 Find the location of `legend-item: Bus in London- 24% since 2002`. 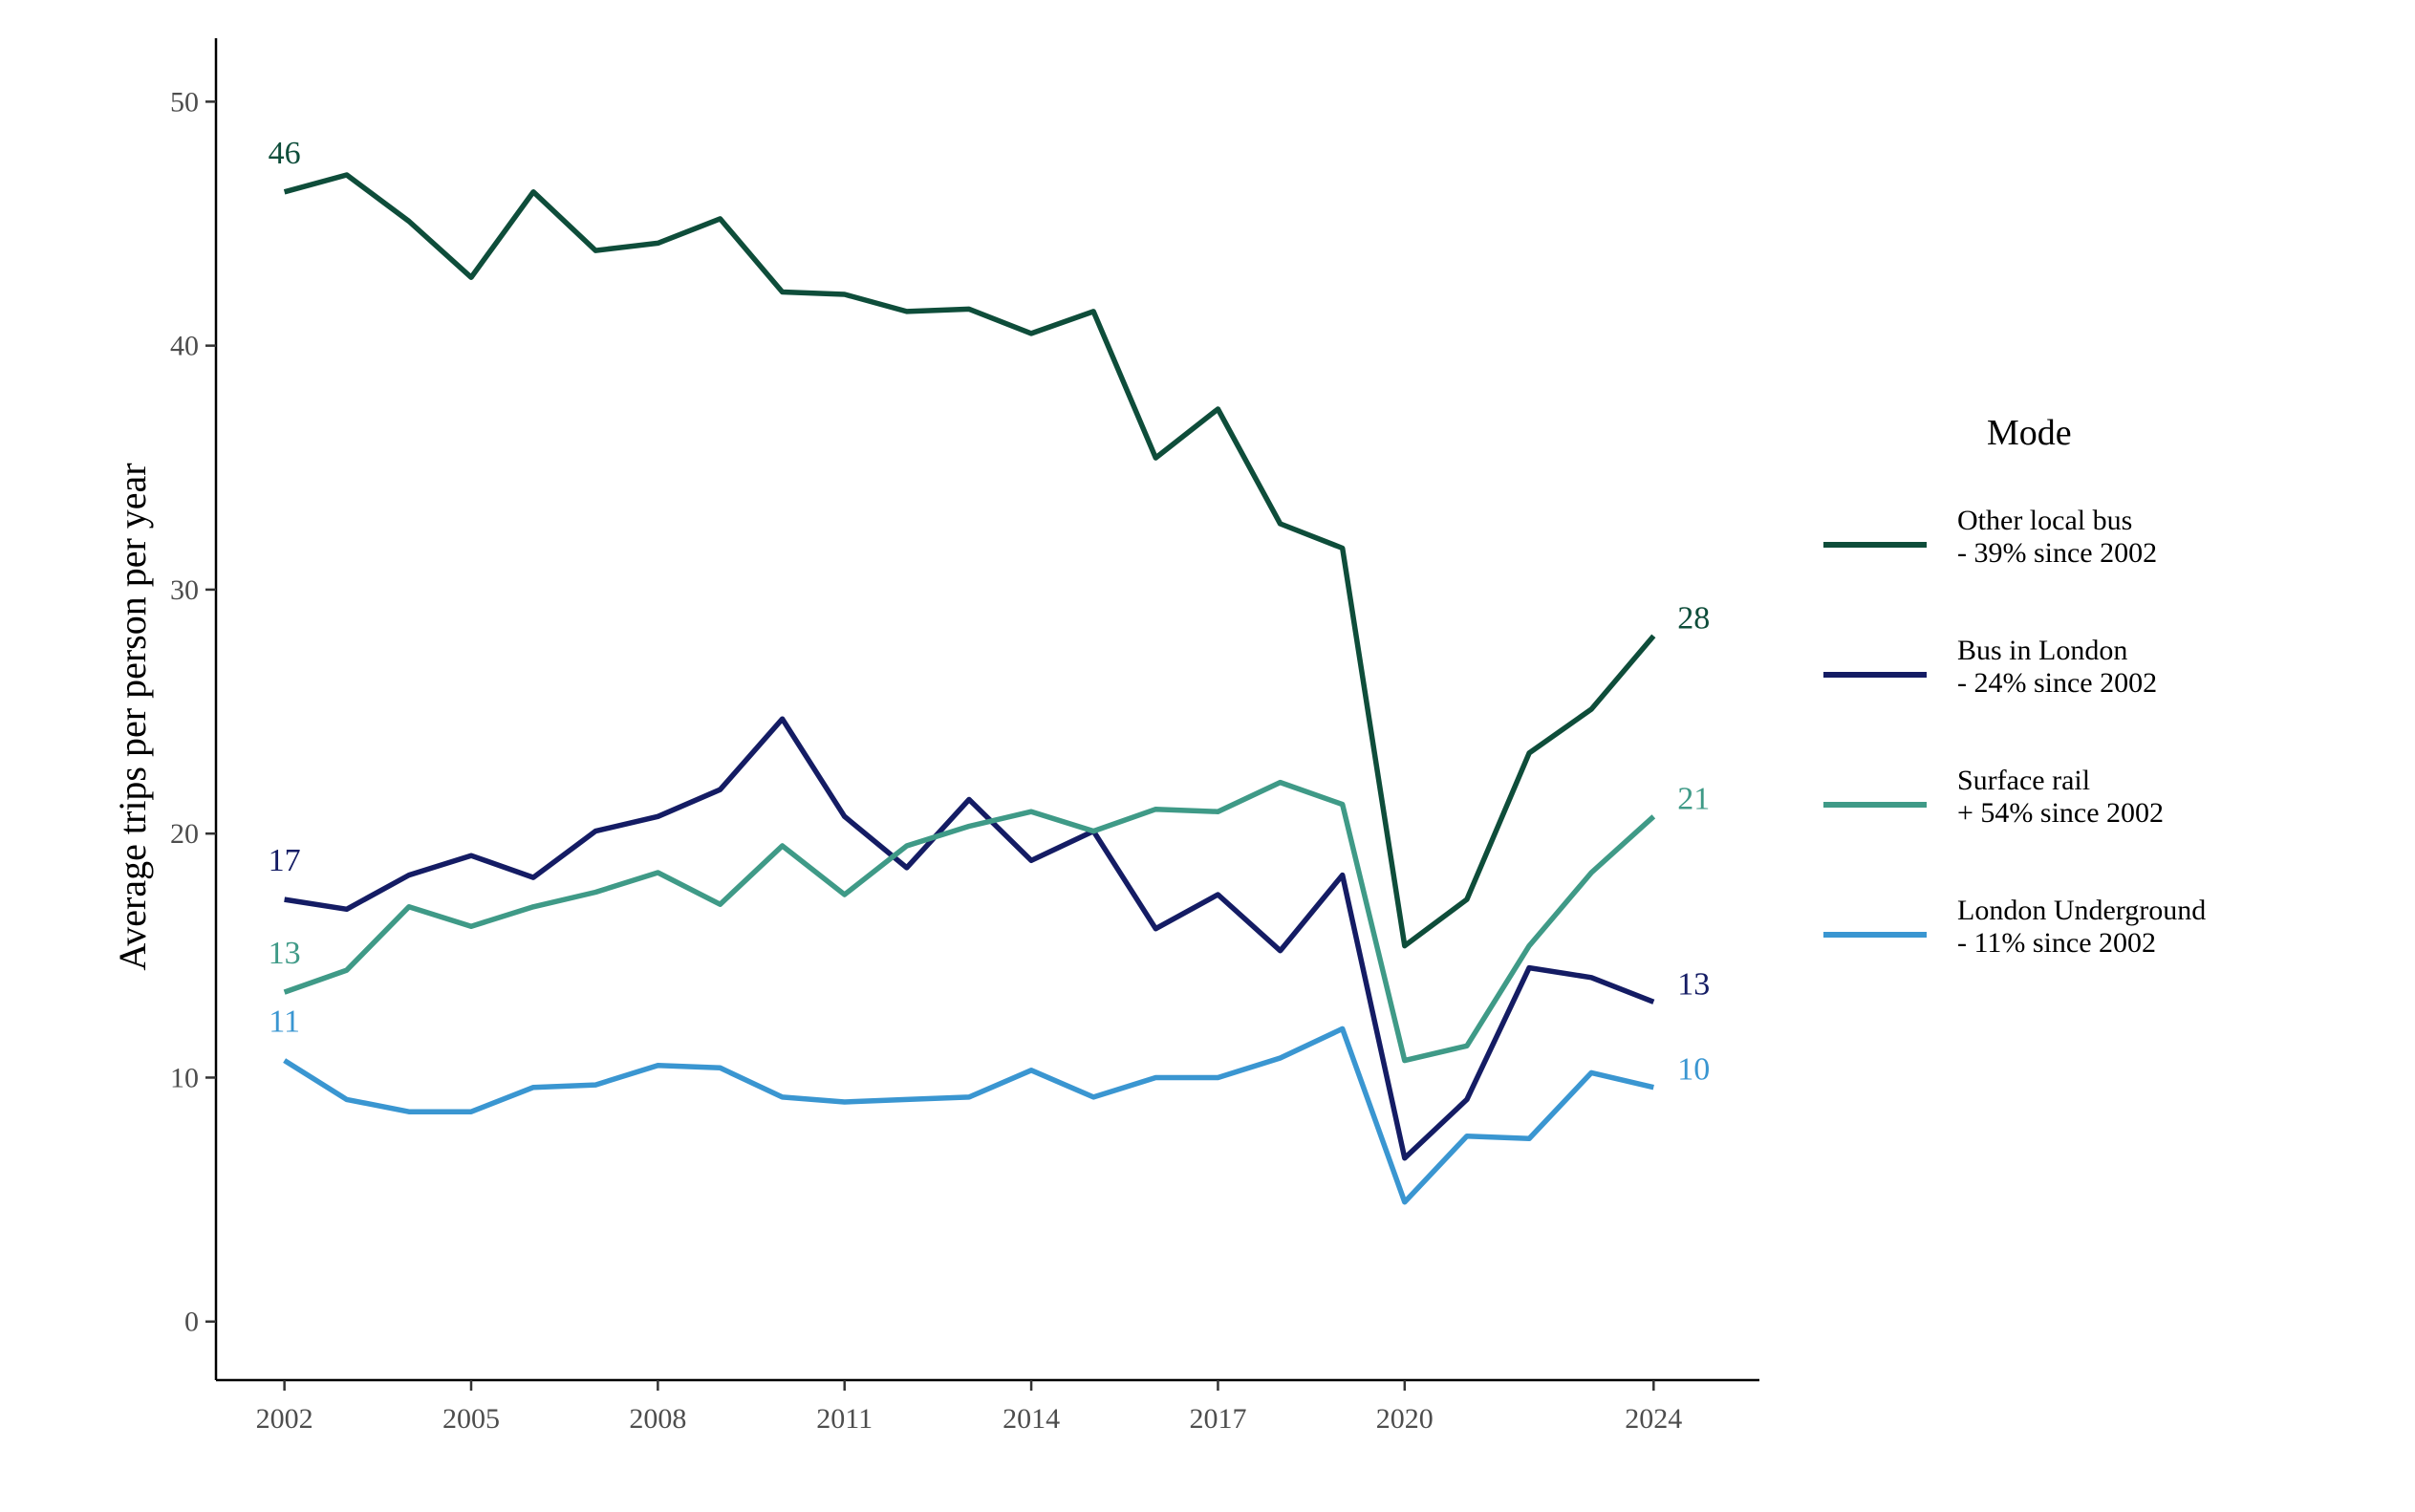

legend-item: Bus in London- 24% since 2002 is located at coordinates (1990, 667).